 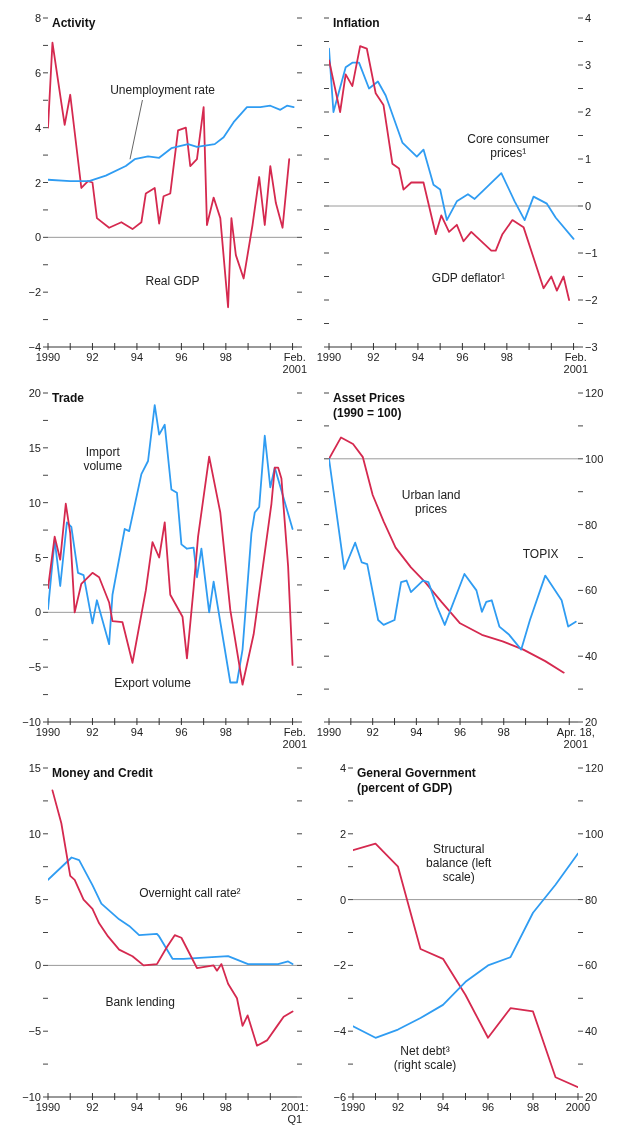 I want to click on y-tick-label: 100, so click(x=594, y=458).